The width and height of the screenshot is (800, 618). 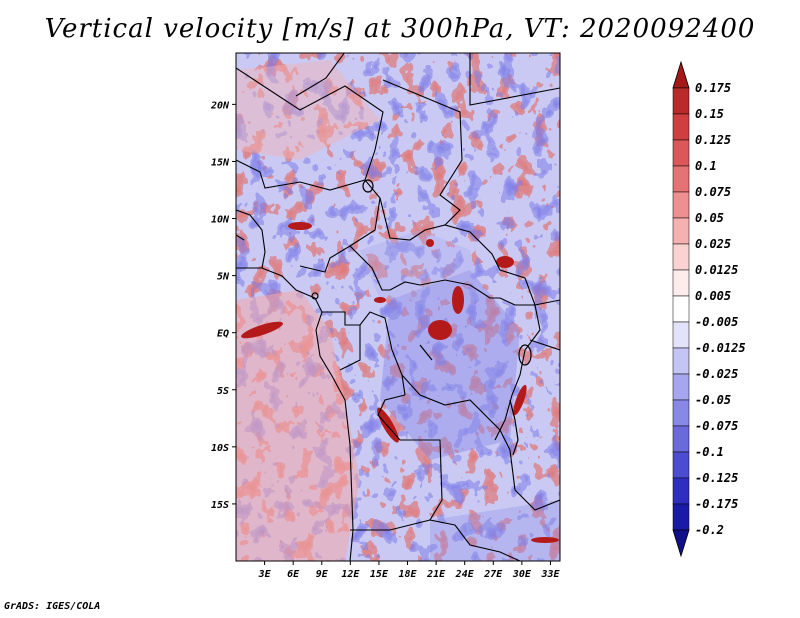 What do you see at coordinates (713, 296) in the screenshot?
I see `colorbar-label: 0.005` at bounding box center [713, 296].